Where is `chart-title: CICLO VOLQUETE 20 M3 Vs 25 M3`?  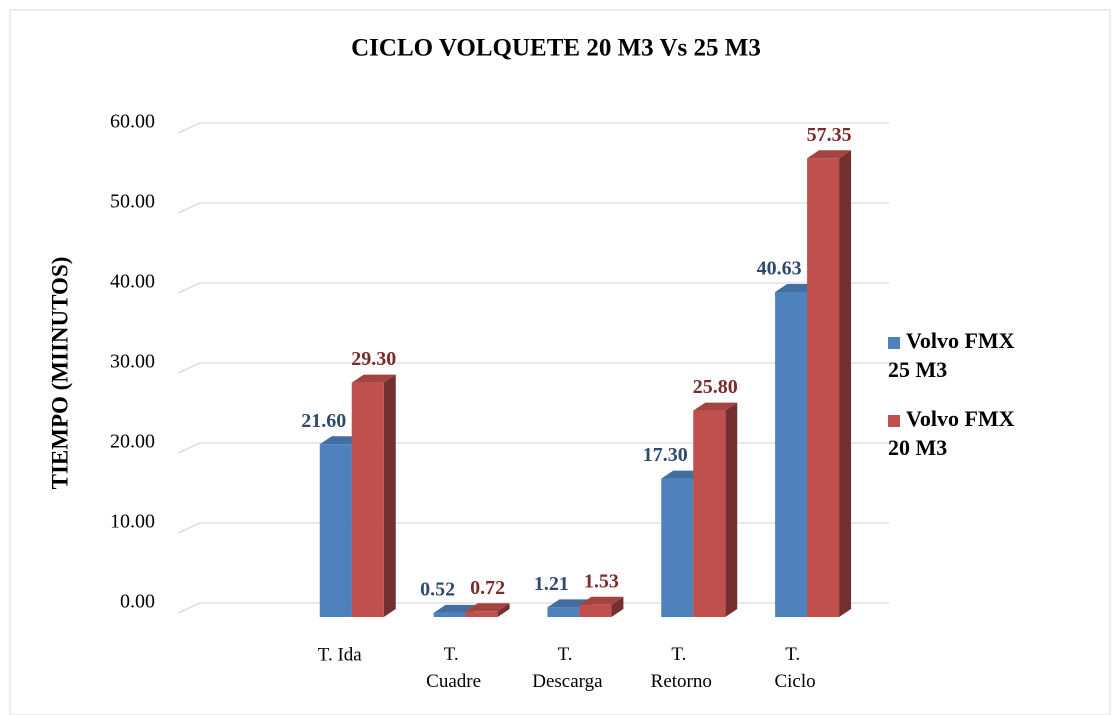 chart-title: CICLO VOLQUETE 20 M3 Vs 25 M3 is located at coordinates (556, 48).